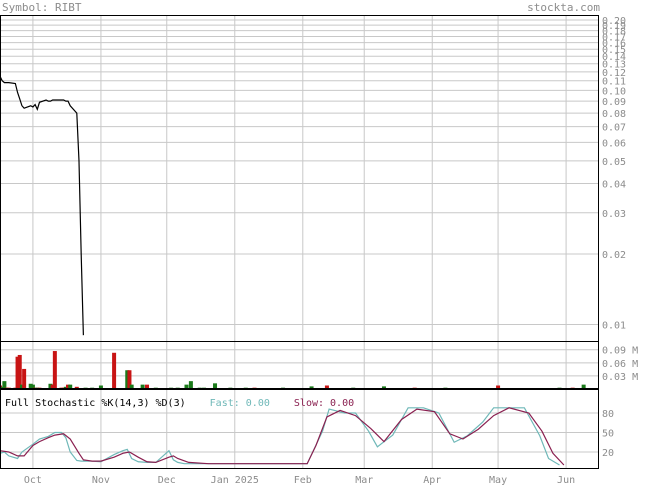  What do you see at coordinates (312, 403) in the screenshot?
I see `slow-label: Slow:` at bounding box center [312, 403].